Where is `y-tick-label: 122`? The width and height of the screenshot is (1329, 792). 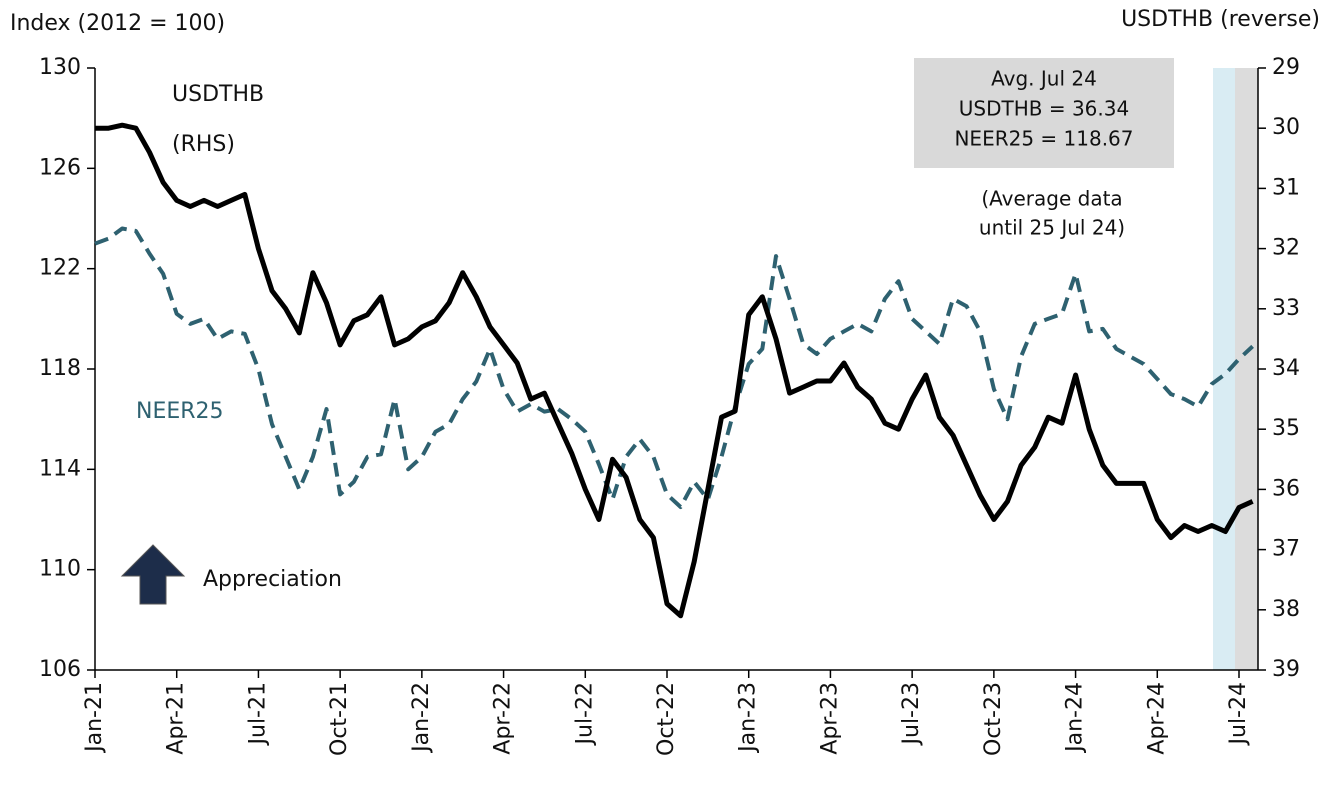
y-tick-label: 122 is located at coordinates (60, 268).